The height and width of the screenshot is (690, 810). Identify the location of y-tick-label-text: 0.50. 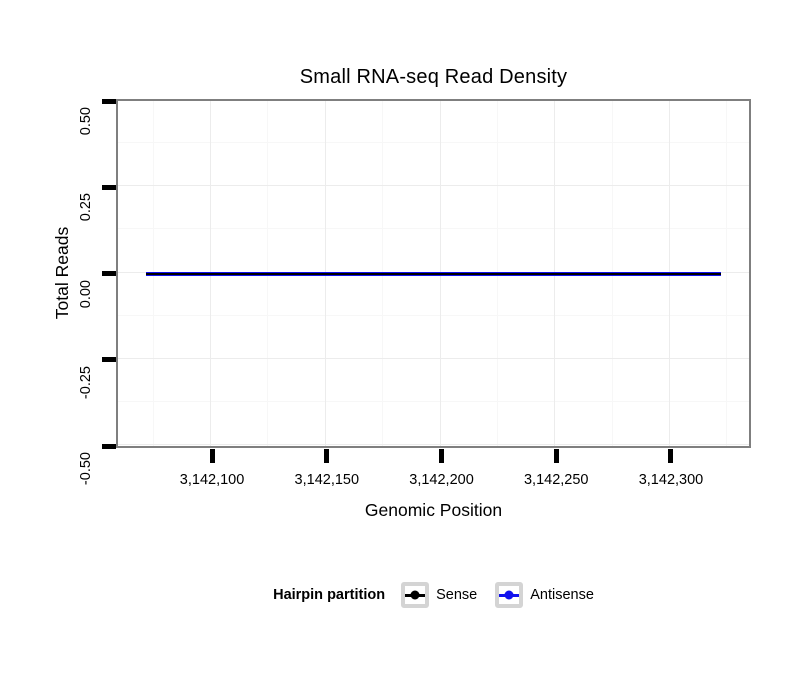
(86, 121).